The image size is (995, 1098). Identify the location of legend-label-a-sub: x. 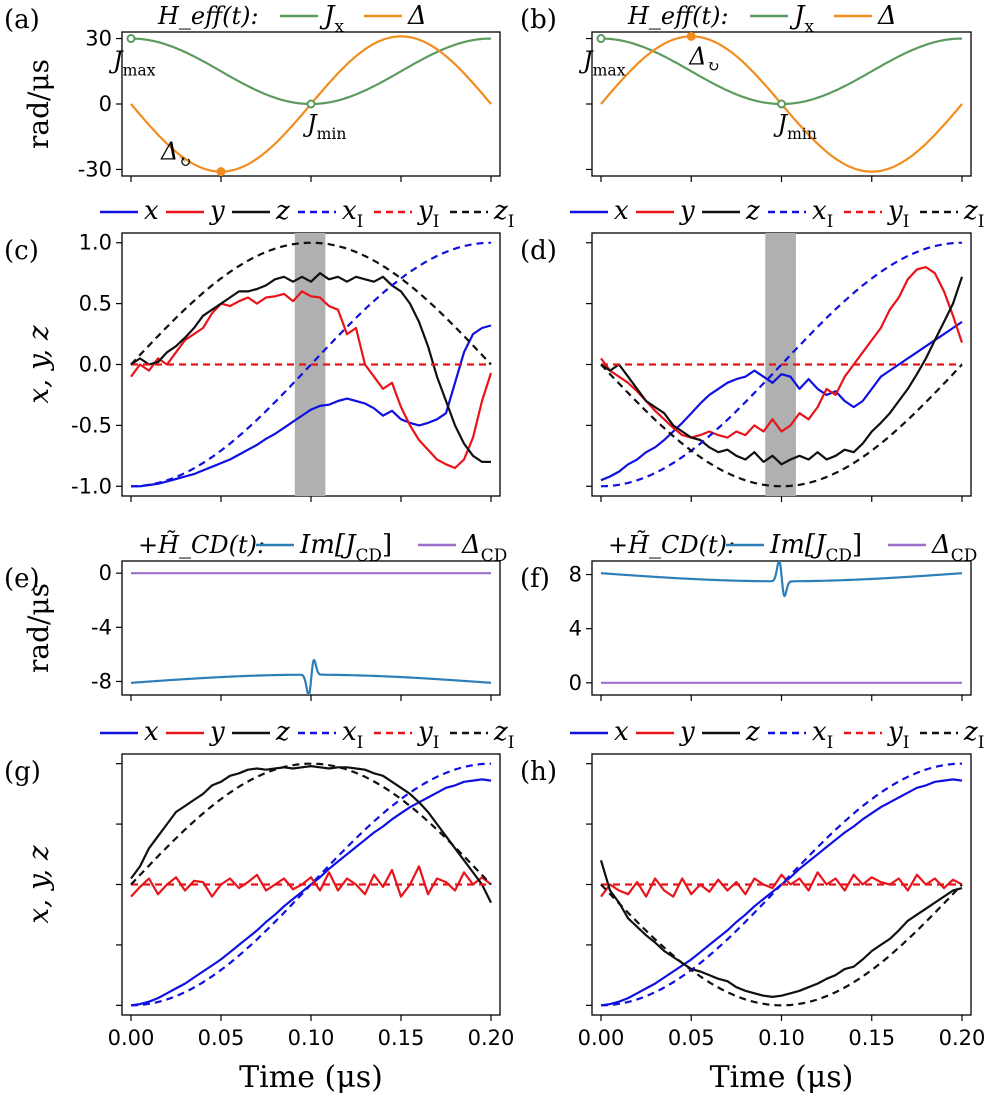
(339, 26).